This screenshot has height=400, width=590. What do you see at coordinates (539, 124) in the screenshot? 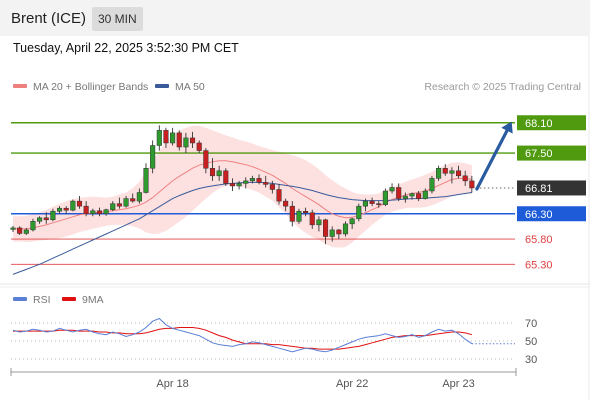
I see `level-label-68-10: 68.10` at bounding box center [539, 124].